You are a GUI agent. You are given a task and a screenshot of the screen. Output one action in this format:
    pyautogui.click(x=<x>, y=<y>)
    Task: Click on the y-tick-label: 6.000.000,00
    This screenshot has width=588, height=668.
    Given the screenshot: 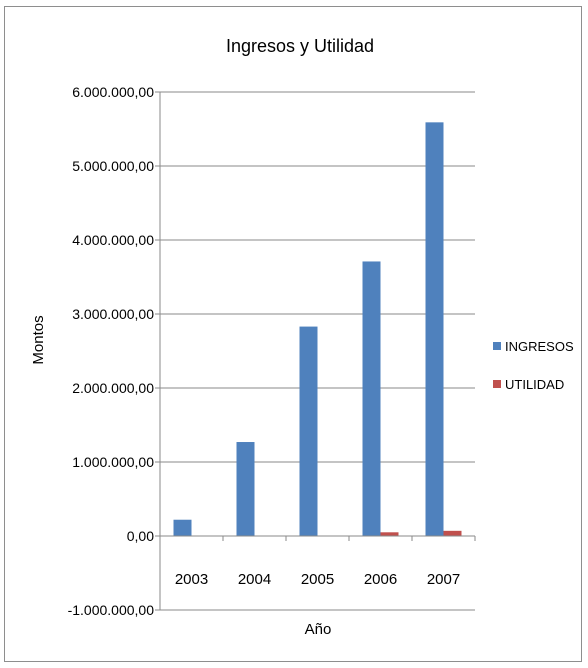 What is the action you would take?
    pyautogui.click(x=113, y=92)
    